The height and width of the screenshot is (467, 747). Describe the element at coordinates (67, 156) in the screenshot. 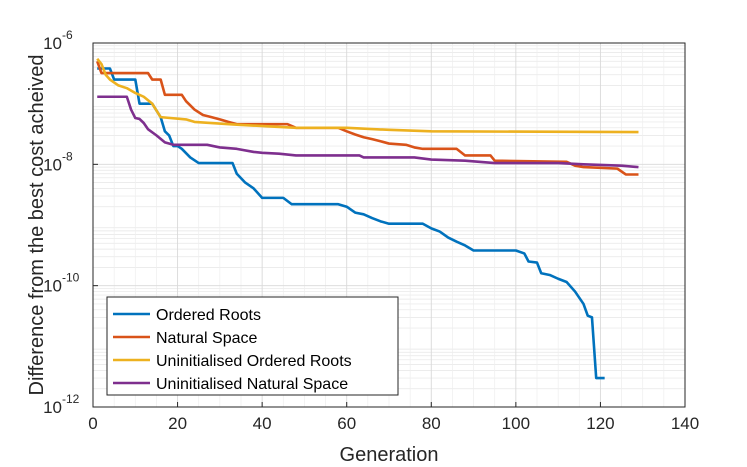

I see `y-tick-exponent: -8` at that location.